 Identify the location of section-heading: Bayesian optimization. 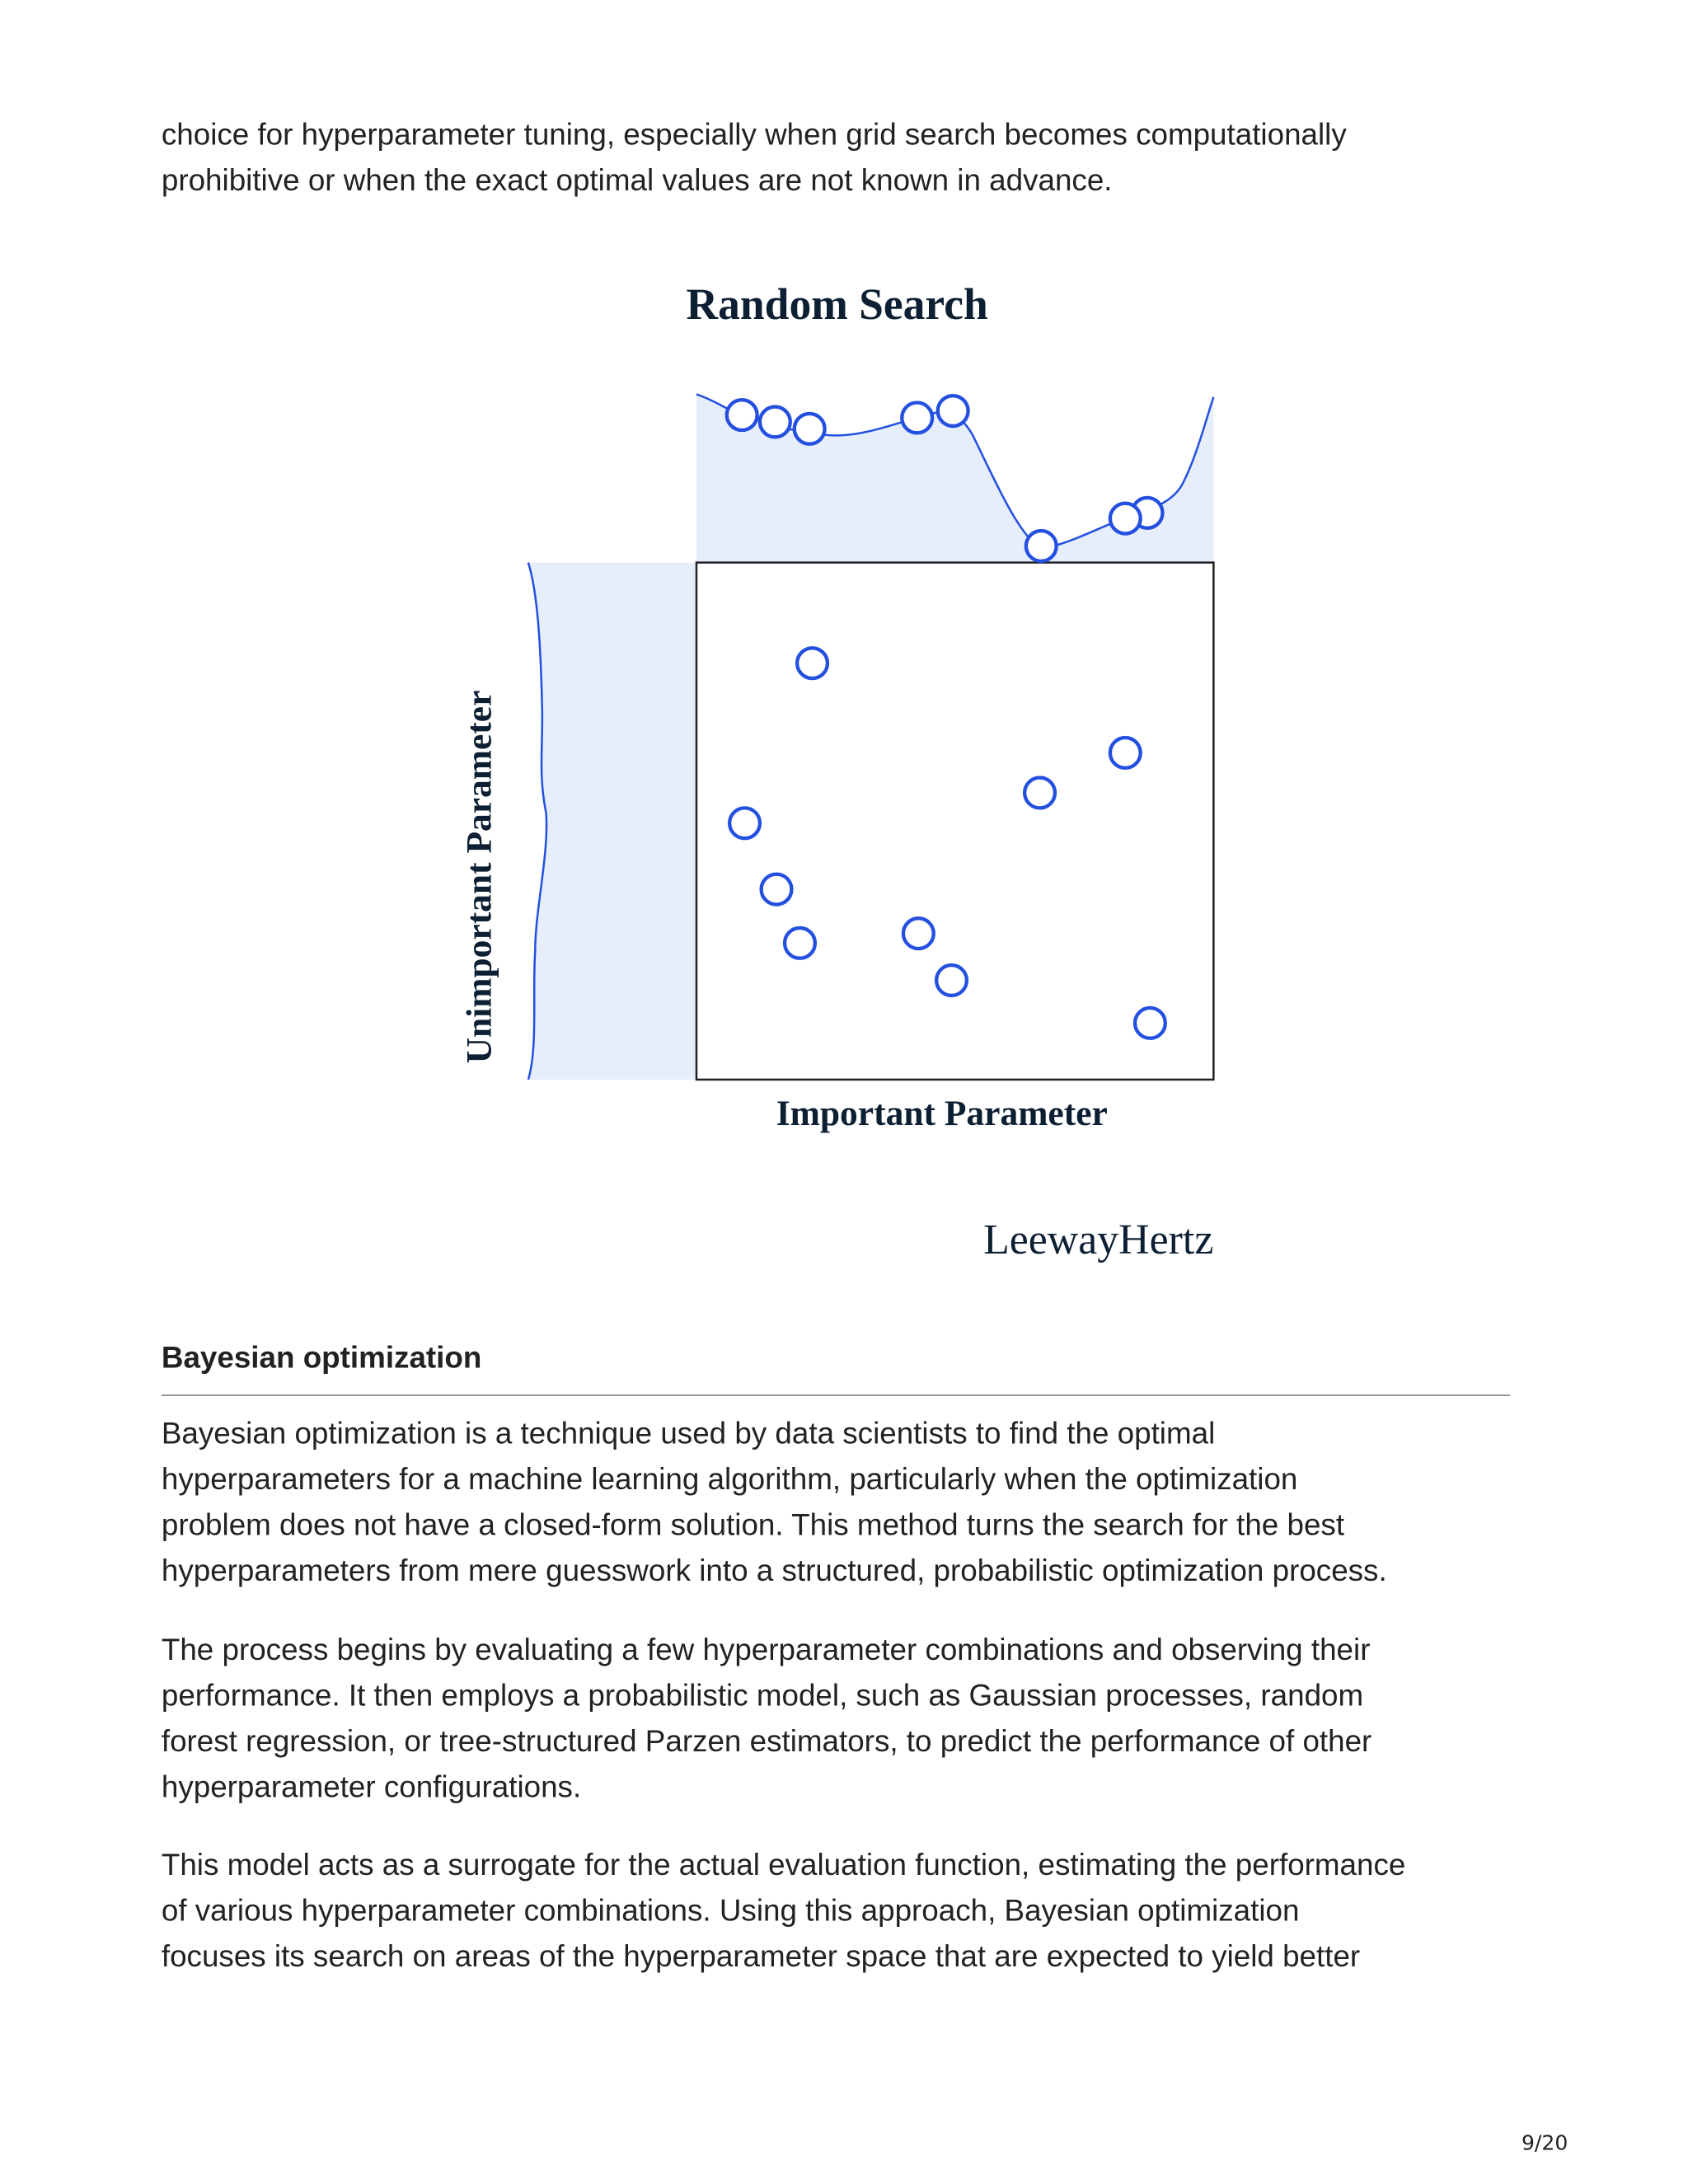
(322, 1357).